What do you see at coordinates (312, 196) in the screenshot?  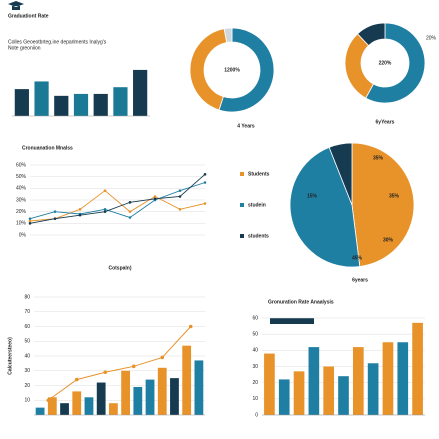 I see `slice-label: 15%` at bounding box center [312, 196].